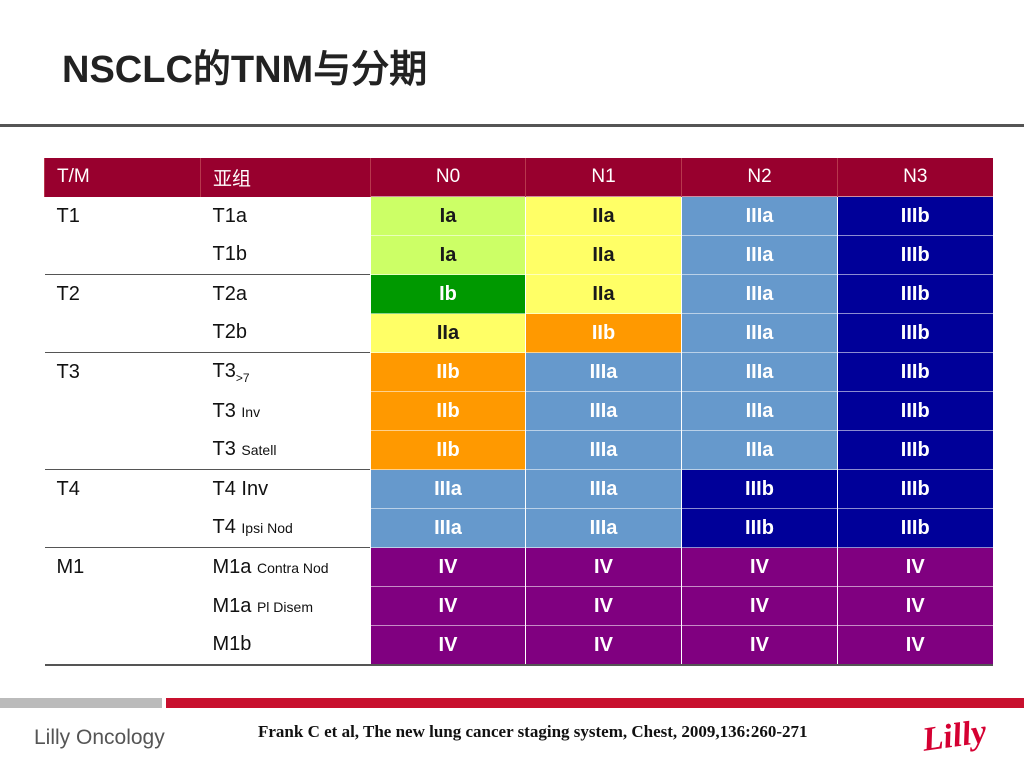  I want to click on stage-cell-n1: IIa, so click(603, 255).